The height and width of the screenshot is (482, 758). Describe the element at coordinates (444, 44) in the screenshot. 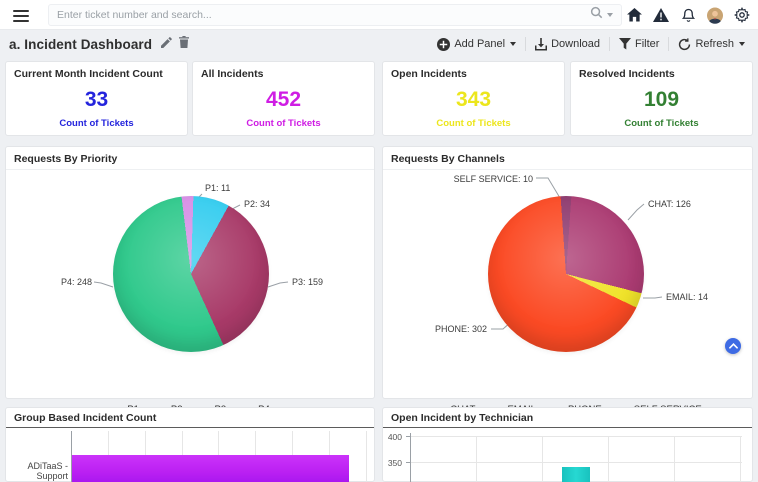

I see `plus-circle-icon` at that location.